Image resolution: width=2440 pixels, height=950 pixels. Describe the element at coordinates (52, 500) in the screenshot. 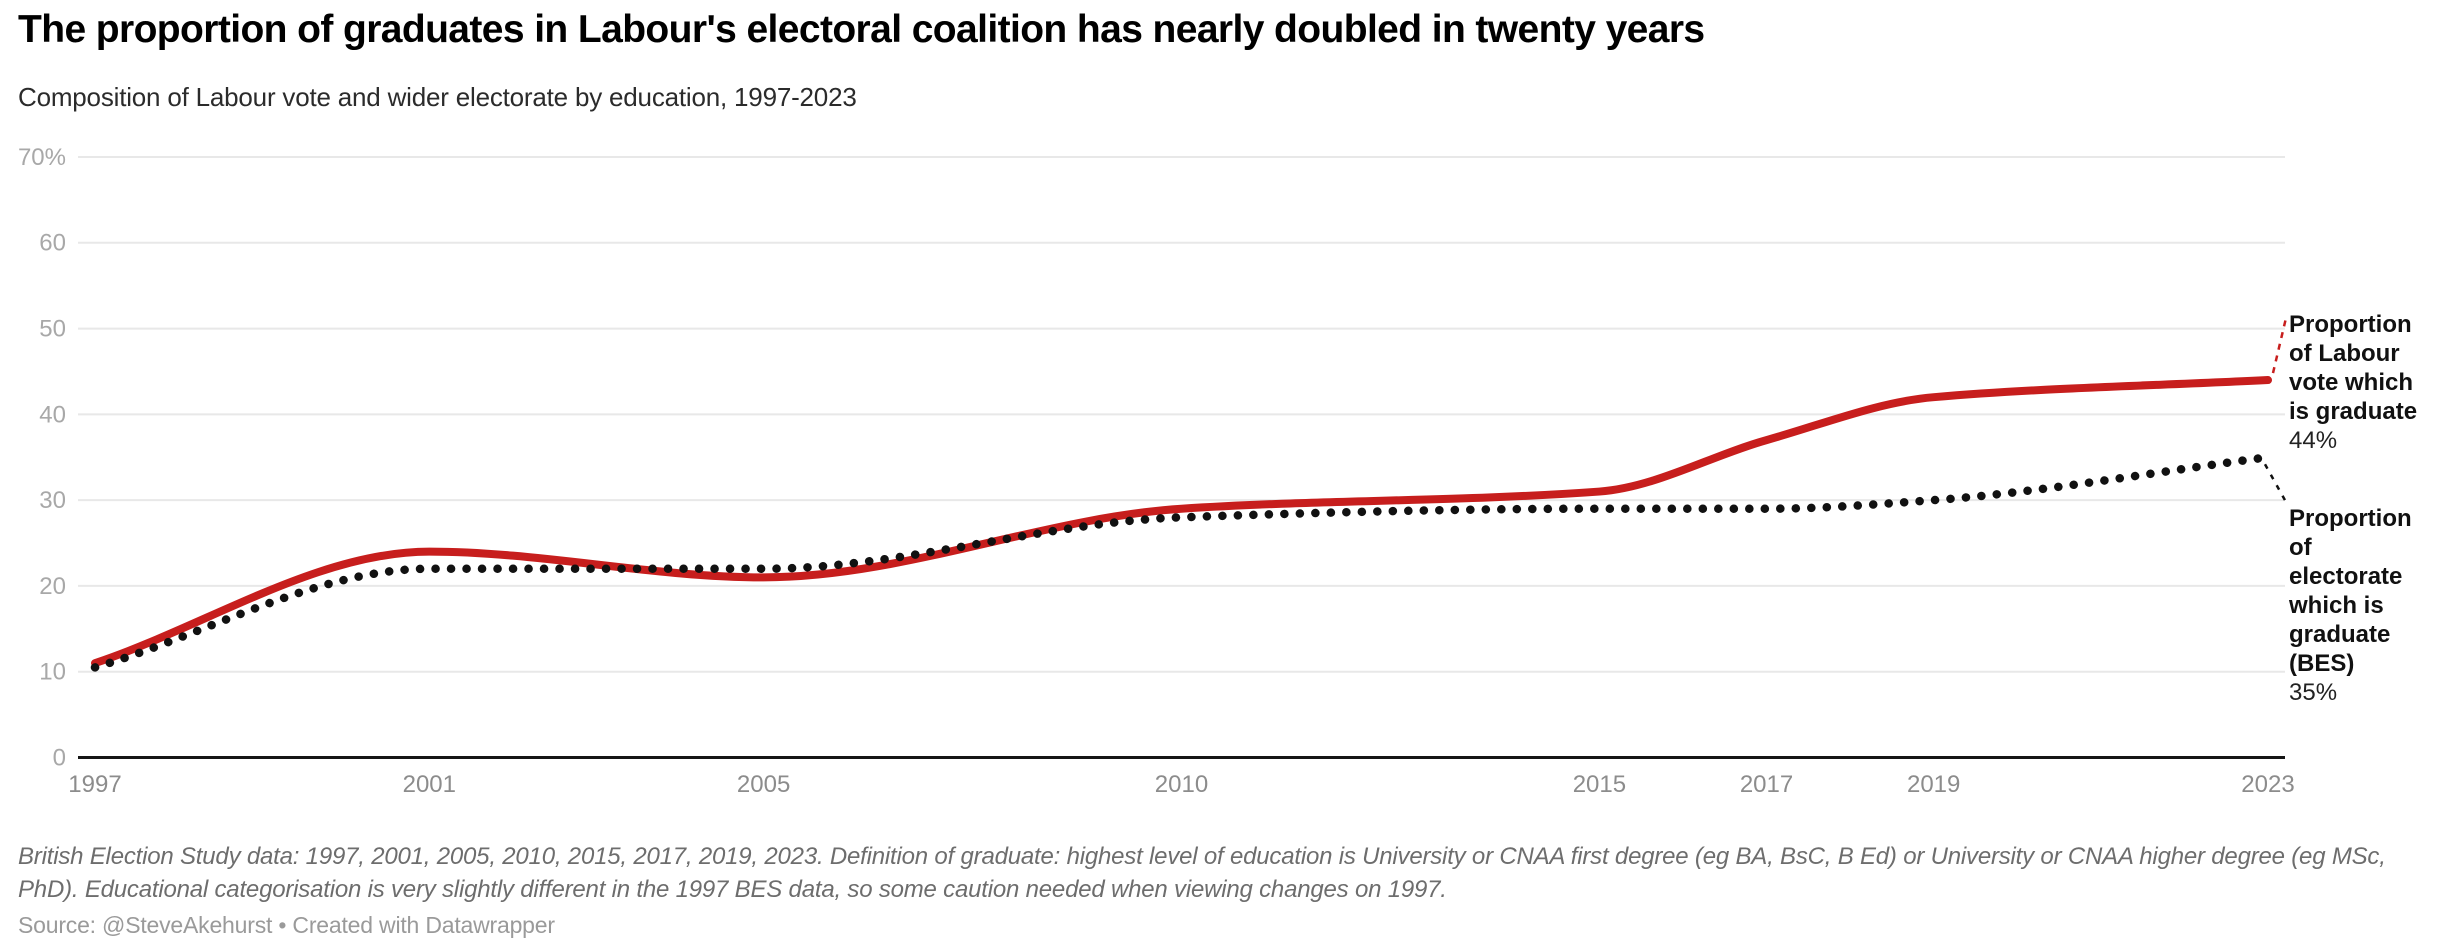

I see `y-tick-label: 30` at that location.